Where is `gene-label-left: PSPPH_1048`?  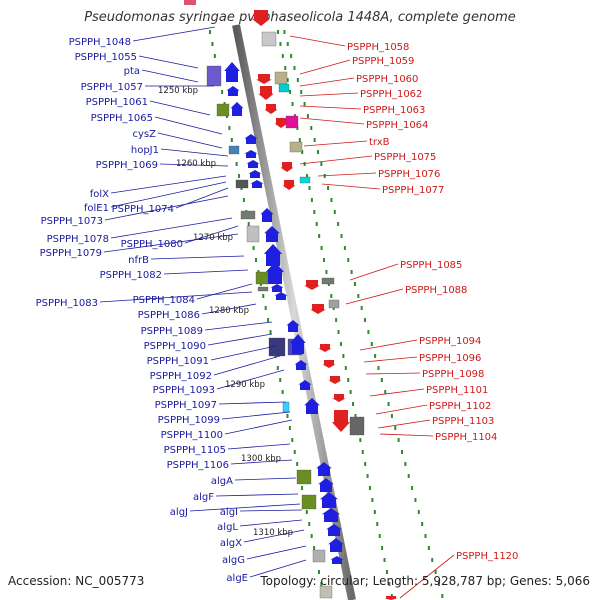 gene-label-left: PSPPH_1048 is located at coordinates (100, 42).